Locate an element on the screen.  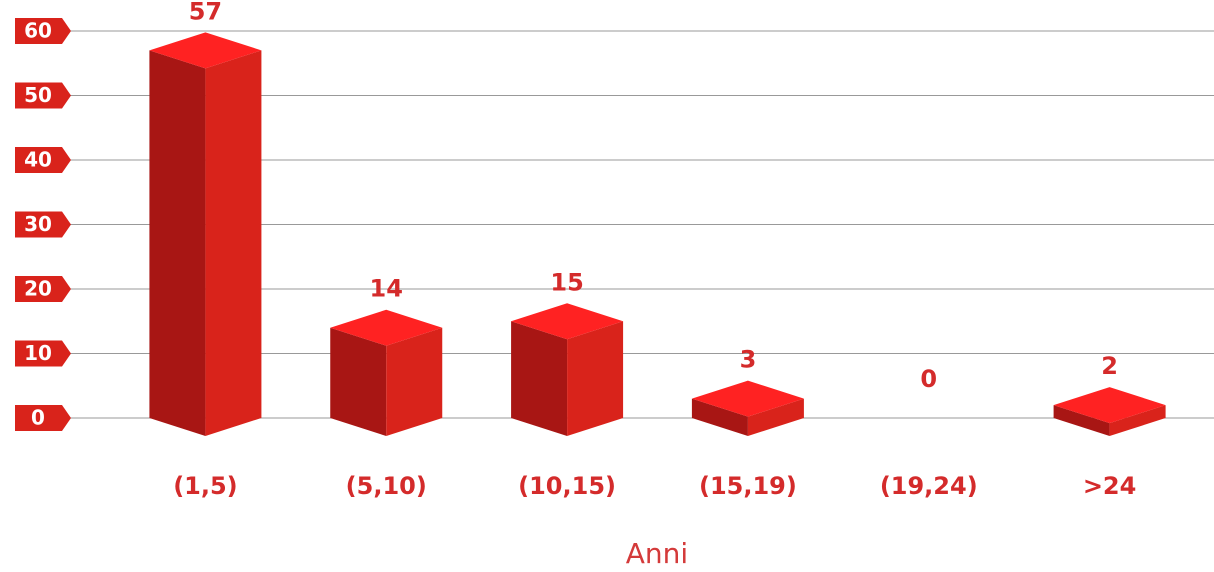
value-label: 15 is located at coordinates (566, 282).